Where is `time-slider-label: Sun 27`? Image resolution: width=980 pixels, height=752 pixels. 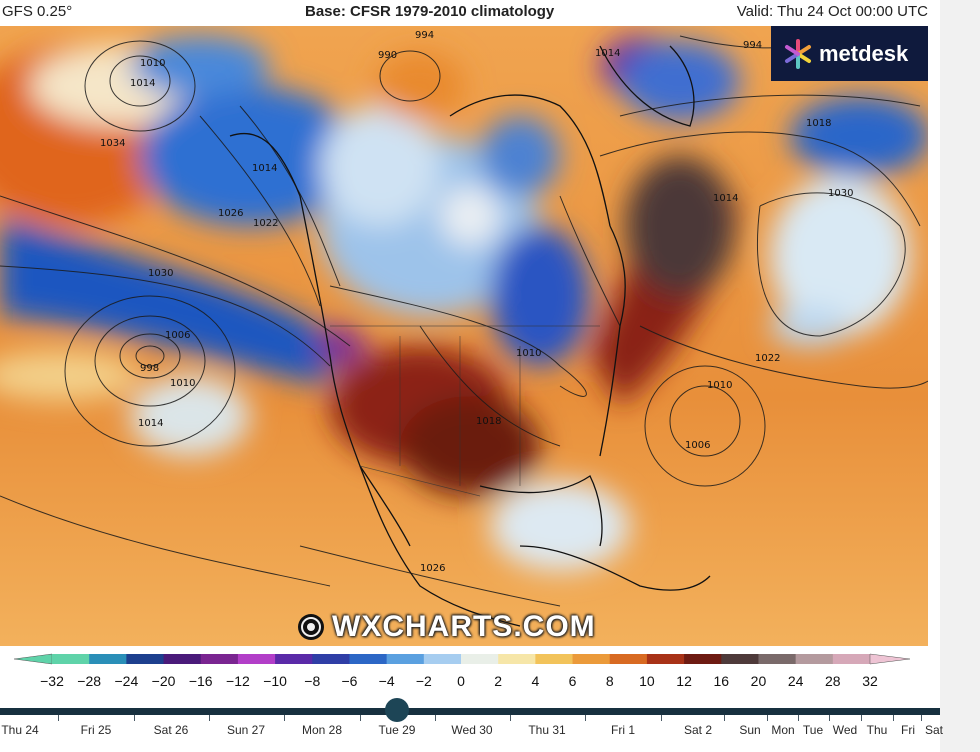 time-slider-label: Sun 27 is located at coordinates (246, 730).